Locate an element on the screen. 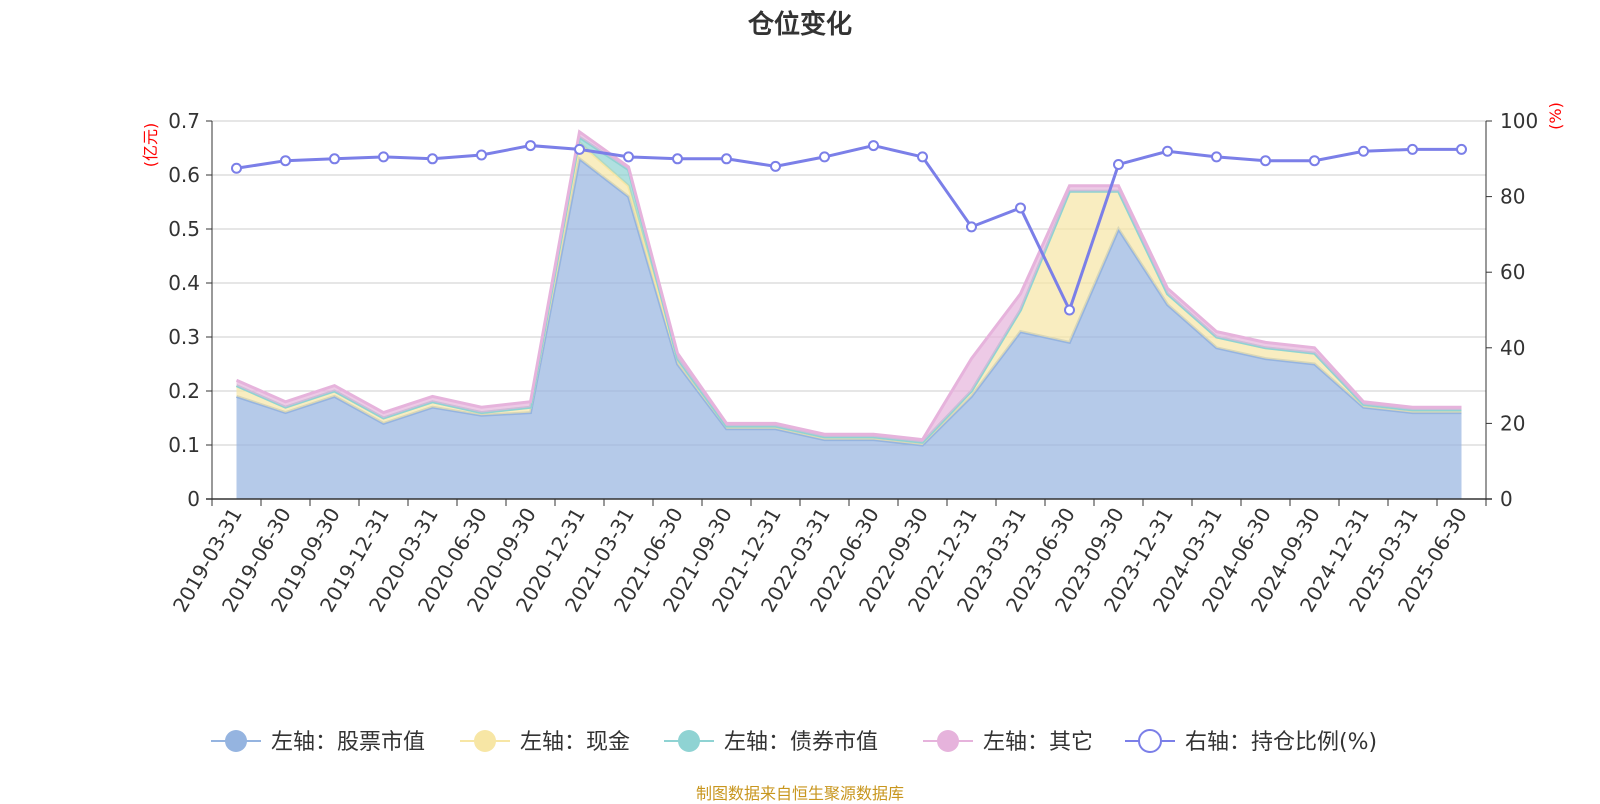 This screenshot has height=804, width=1600. legend-item: 左轴：股票市值 is located at coordinates (318, 742).